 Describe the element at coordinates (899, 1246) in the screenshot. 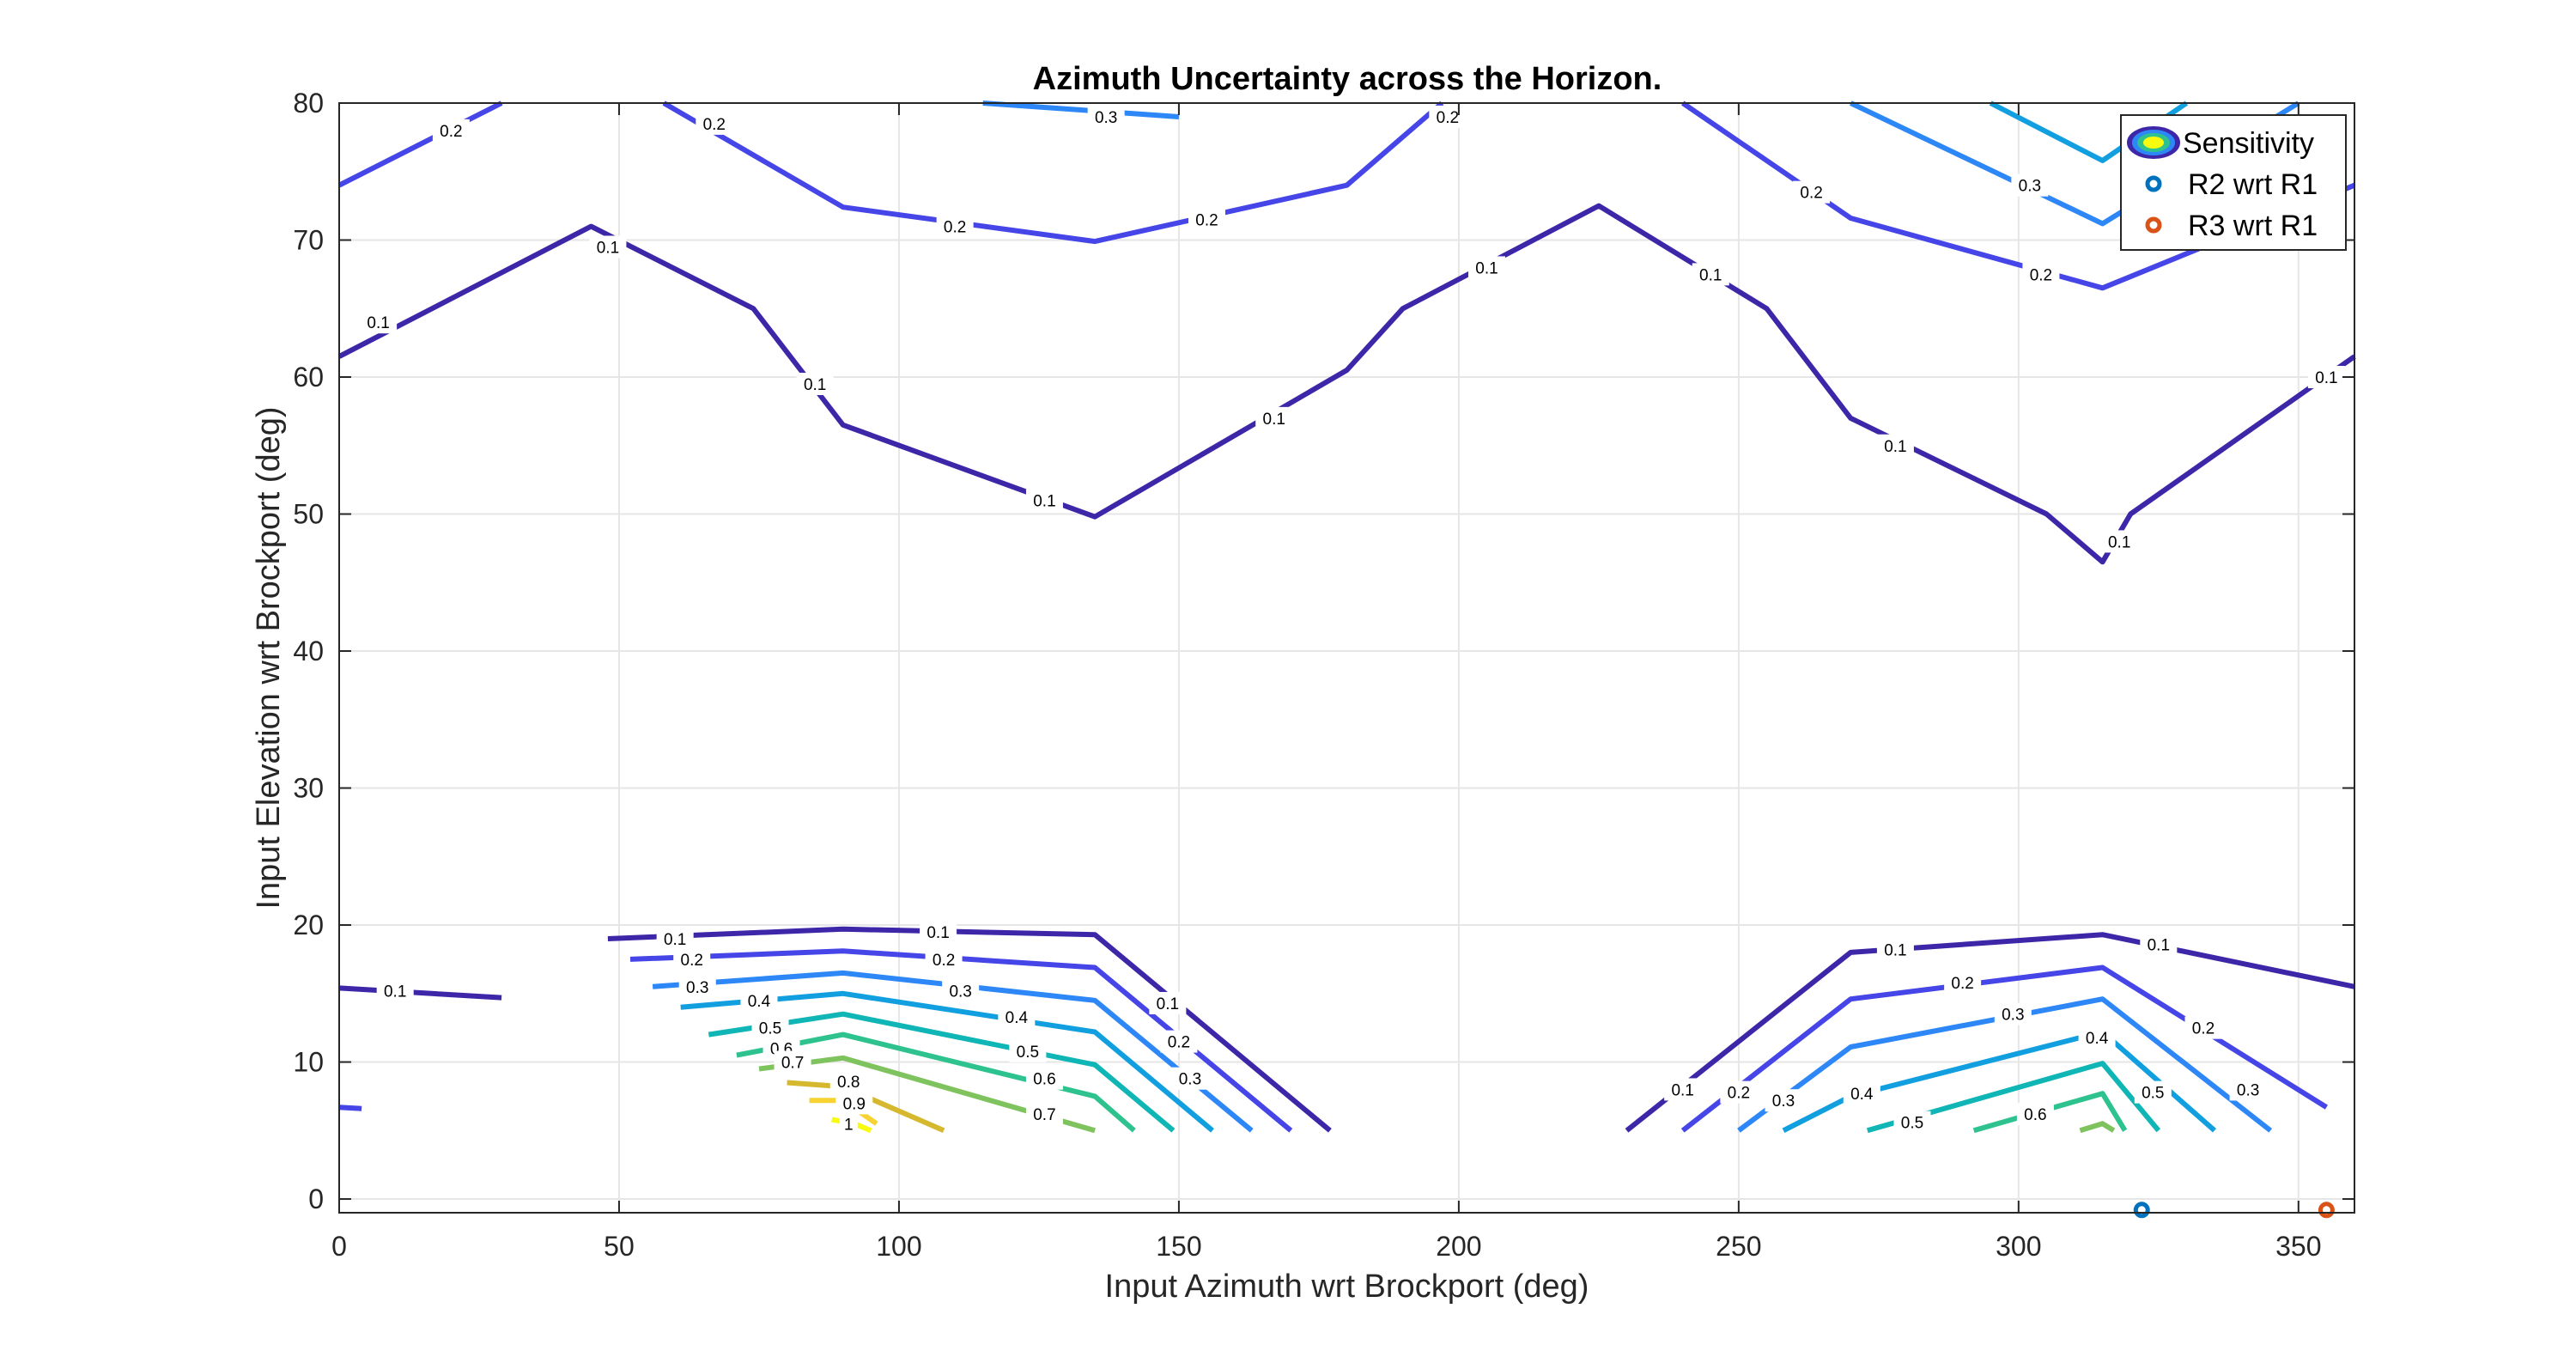

I see `x-tick-label: 100` at that location.